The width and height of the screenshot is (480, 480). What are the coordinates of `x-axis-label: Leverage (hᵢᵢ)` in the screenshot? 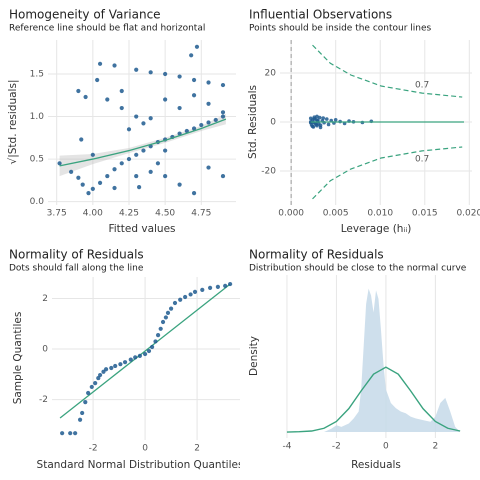 It's located at (376, 229).